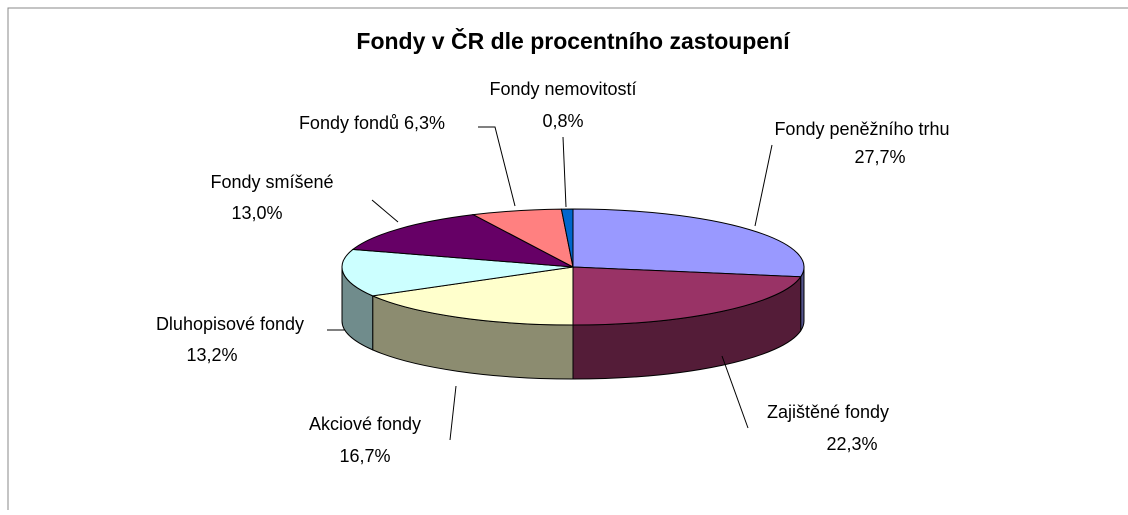 This screenshot has width=1128, height=515. Describe the element at coordinates (851, 444) in the screenshot. I see `label-value: 22,3%` at that location.